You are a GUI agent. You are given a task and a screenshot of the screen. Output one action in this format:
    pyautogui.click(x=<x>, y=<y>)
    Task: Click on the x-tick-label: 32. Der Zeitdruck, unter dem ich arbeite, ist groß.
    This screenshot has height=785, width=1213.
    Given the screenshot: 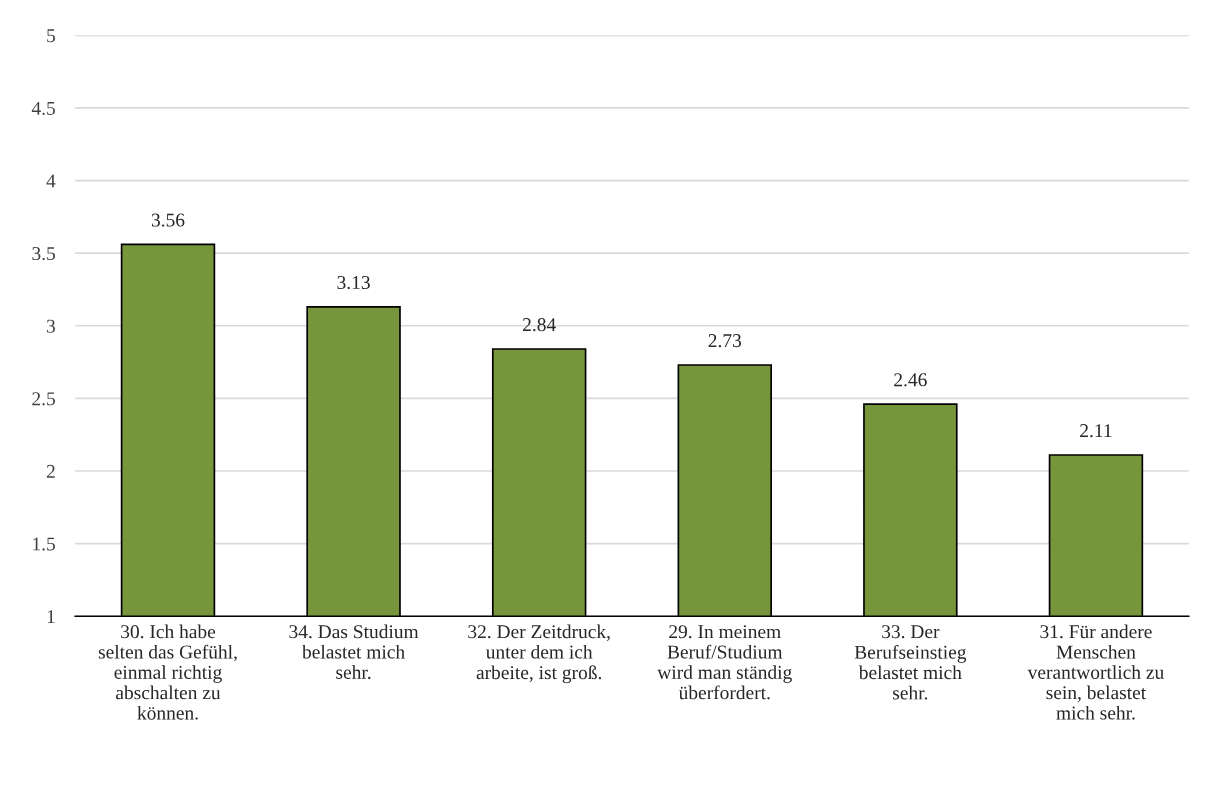 What is the action you would take?
    pyautogui.click(x=539, y=654)
    